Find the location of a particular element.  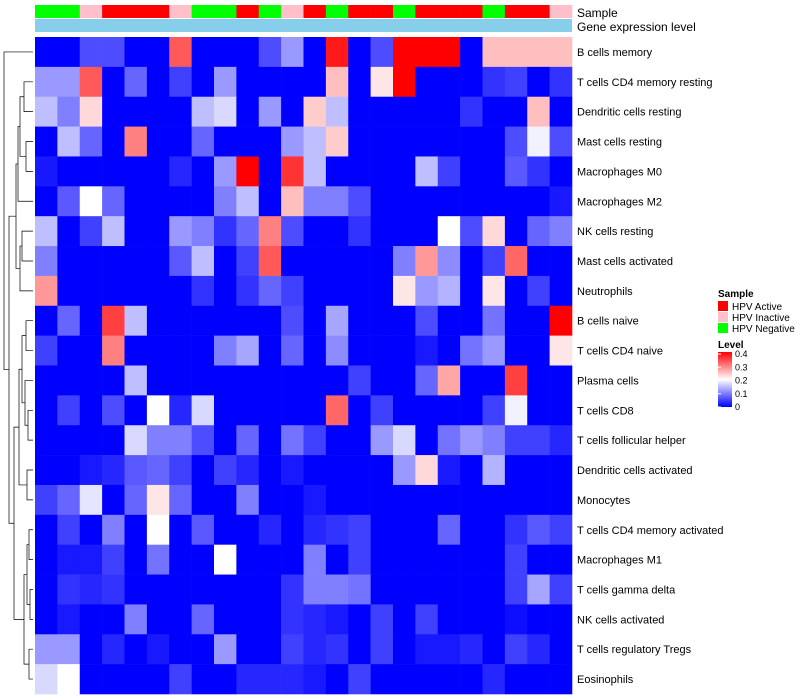

row-label: Macrophages M1 is located at coordinates (619, 561).